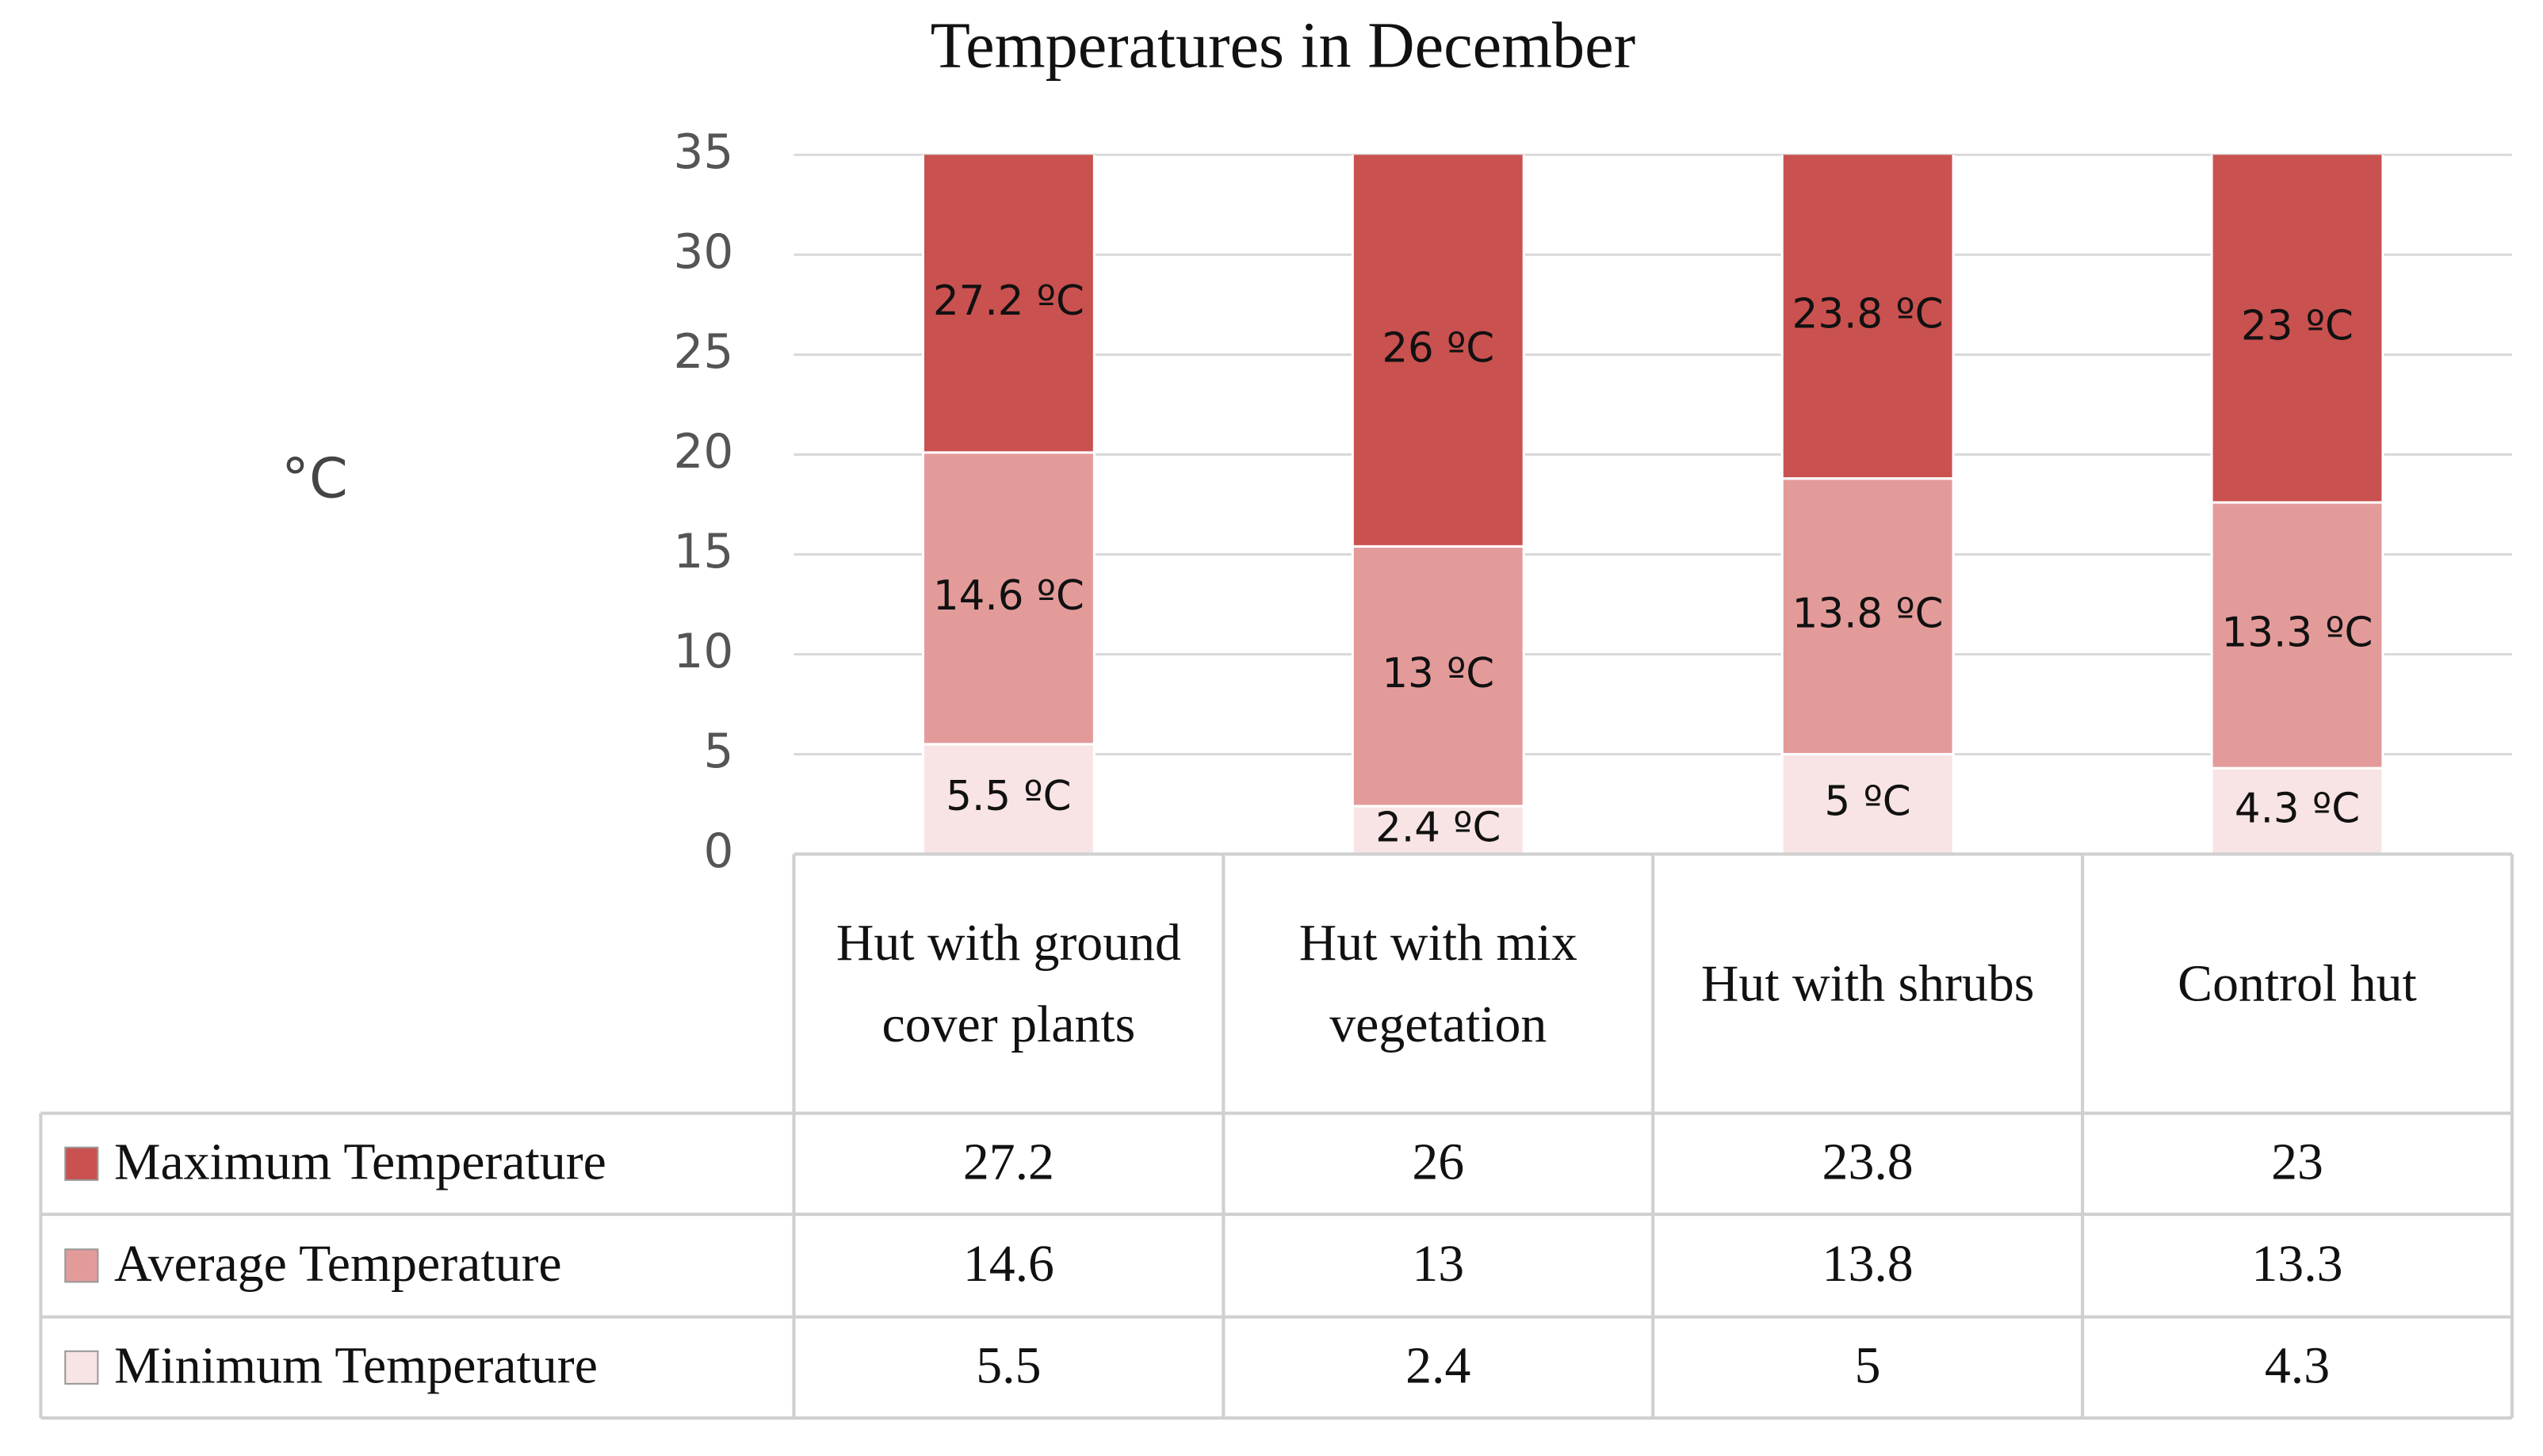 The height and width of the screenshot is (1456, 2543). I want to click on table-value: 27.2, so click(1008, 1161).